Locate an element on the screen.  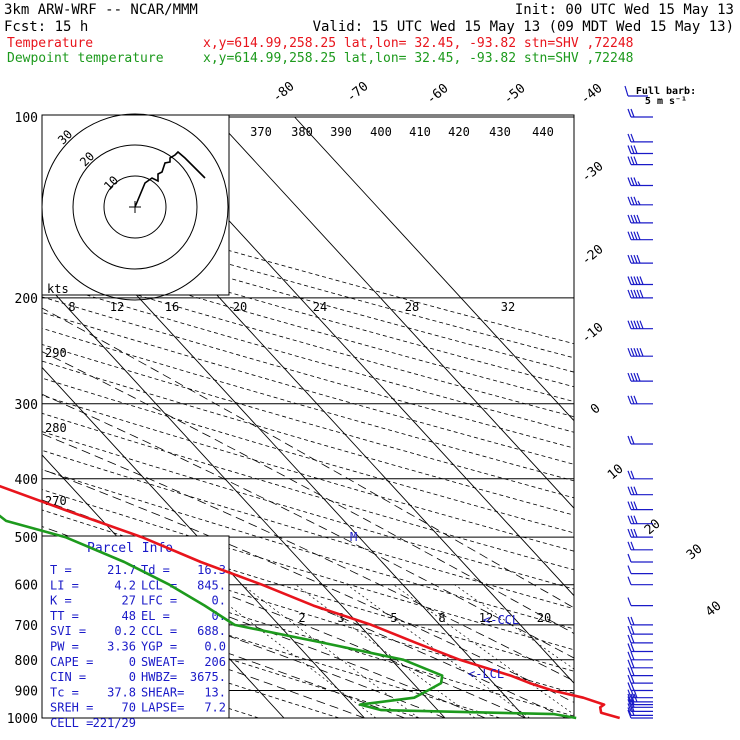
pressure-label: 200 is located at coordinates (26, 299).